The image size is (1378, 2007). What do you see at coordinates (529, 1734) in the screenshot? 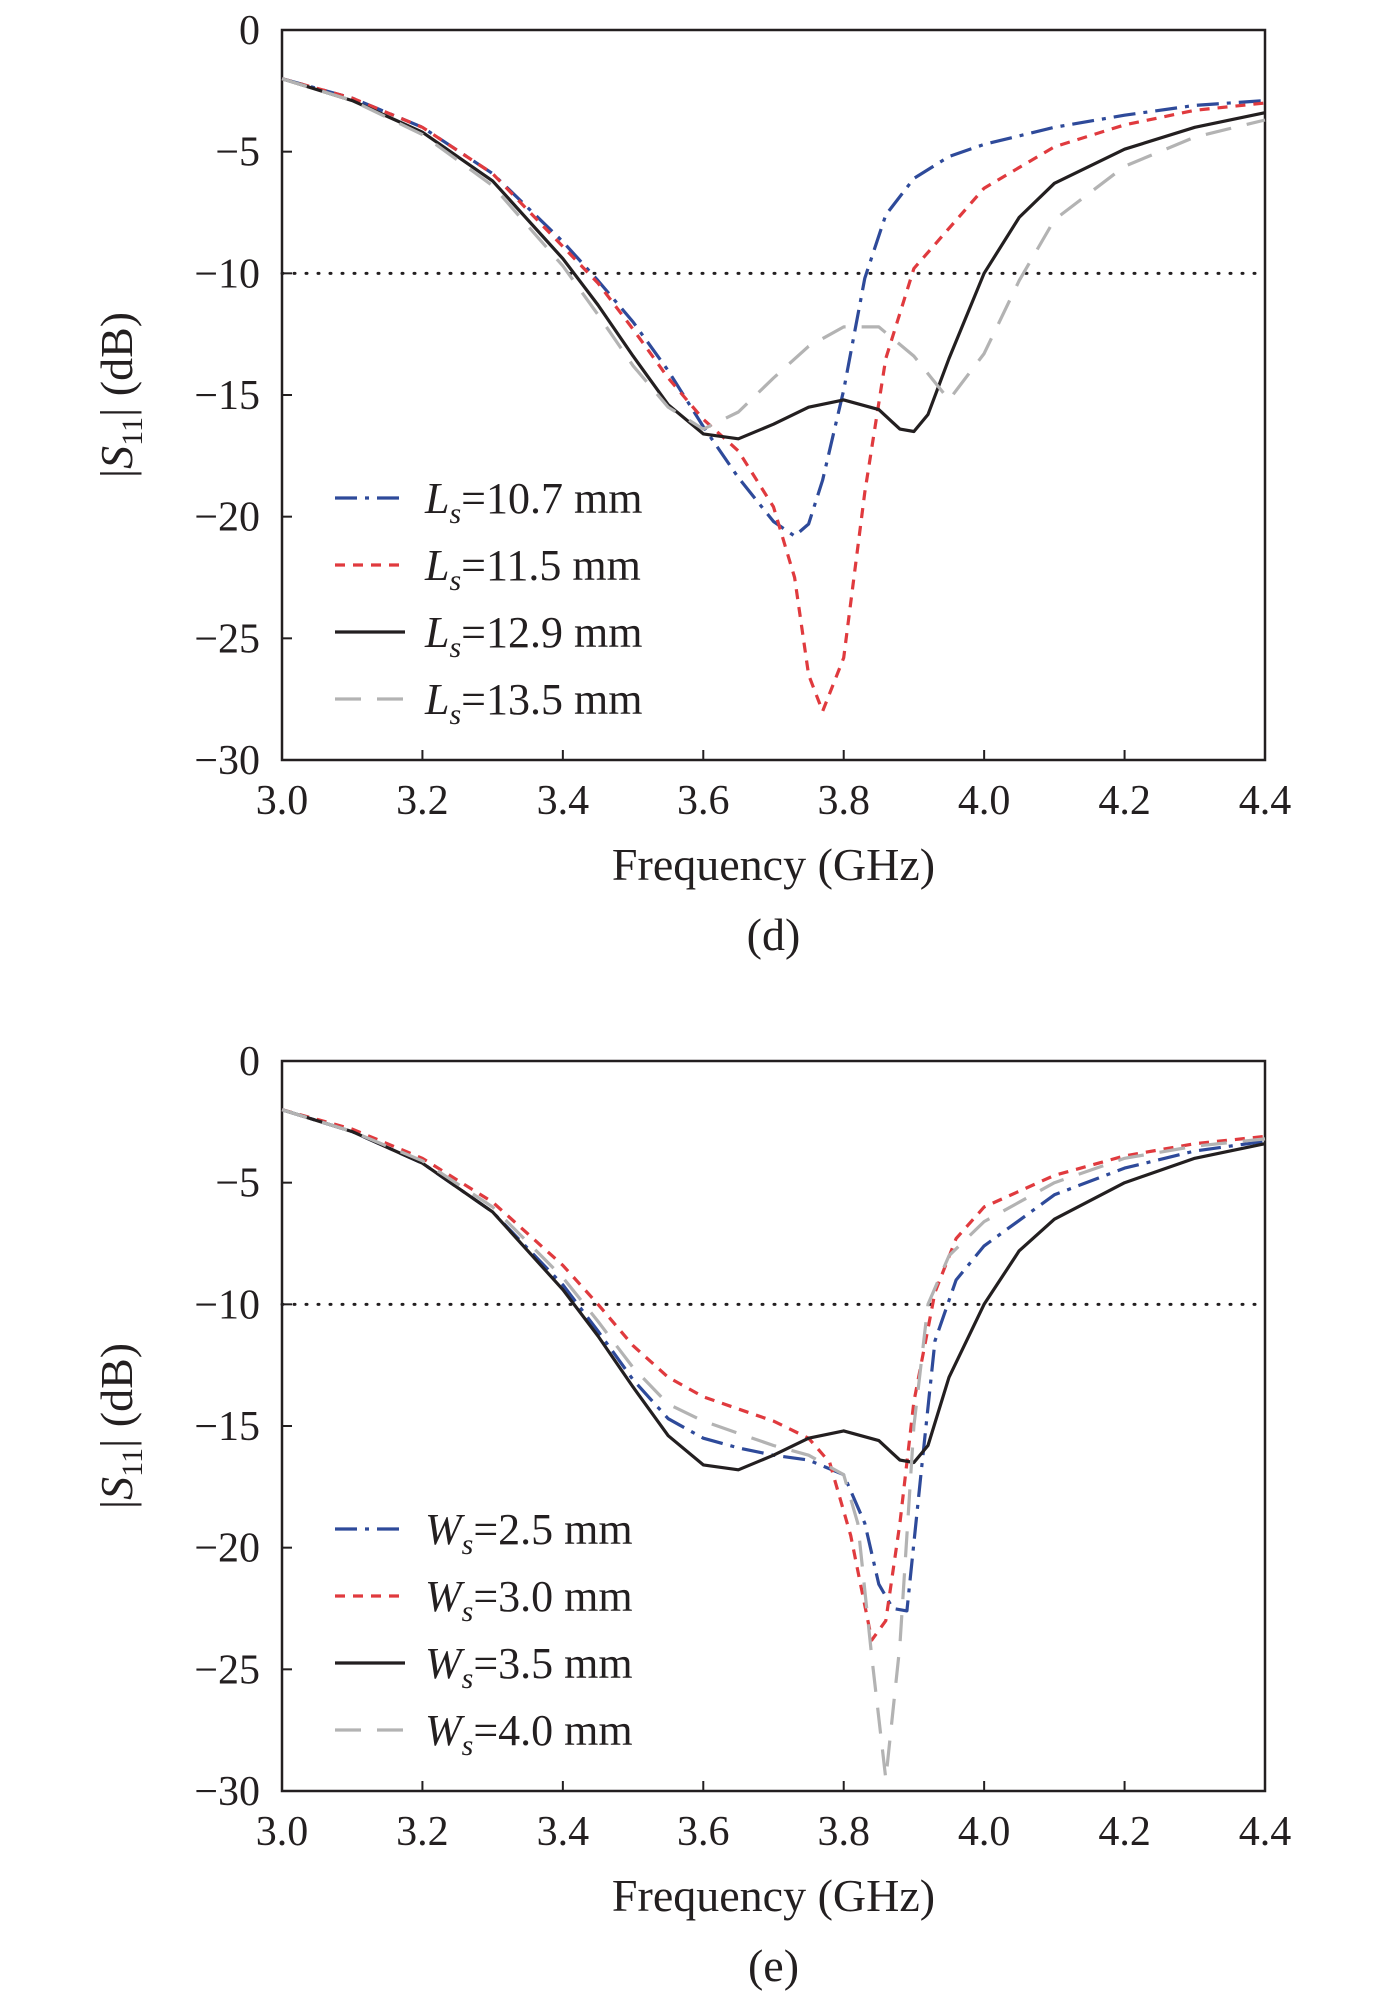
I see `legend-entry-4: Ws=4.0 mm` at bounding box center [529, 1734].